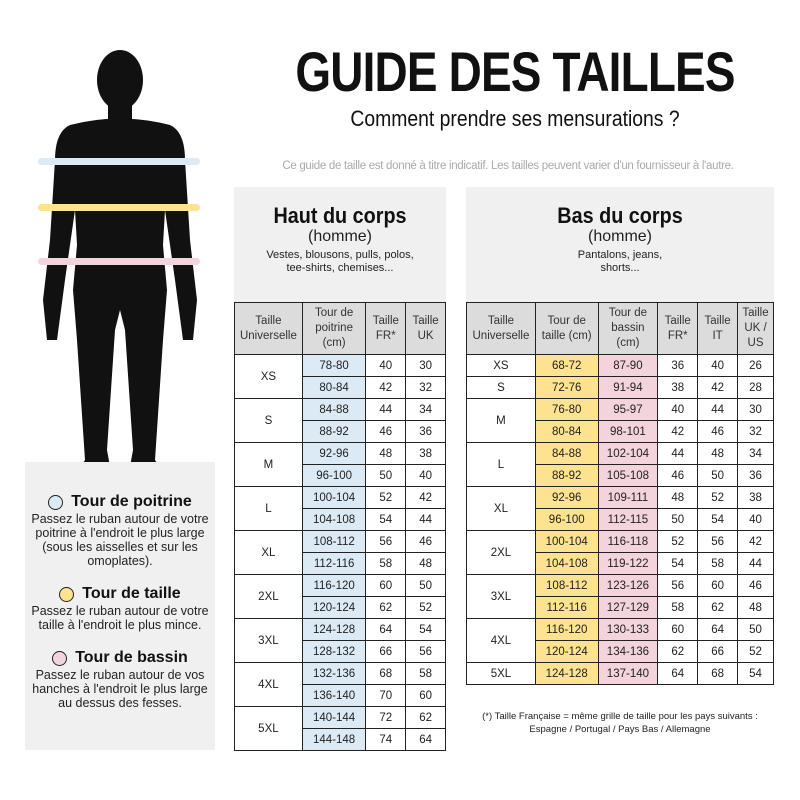 The height and width of the screenshot is (800, 800). What do you see at coordinates (340, 728) in the screenshot?
I see `table-row: 5XL 140-144 72 62` at bounding box center [340, 728].